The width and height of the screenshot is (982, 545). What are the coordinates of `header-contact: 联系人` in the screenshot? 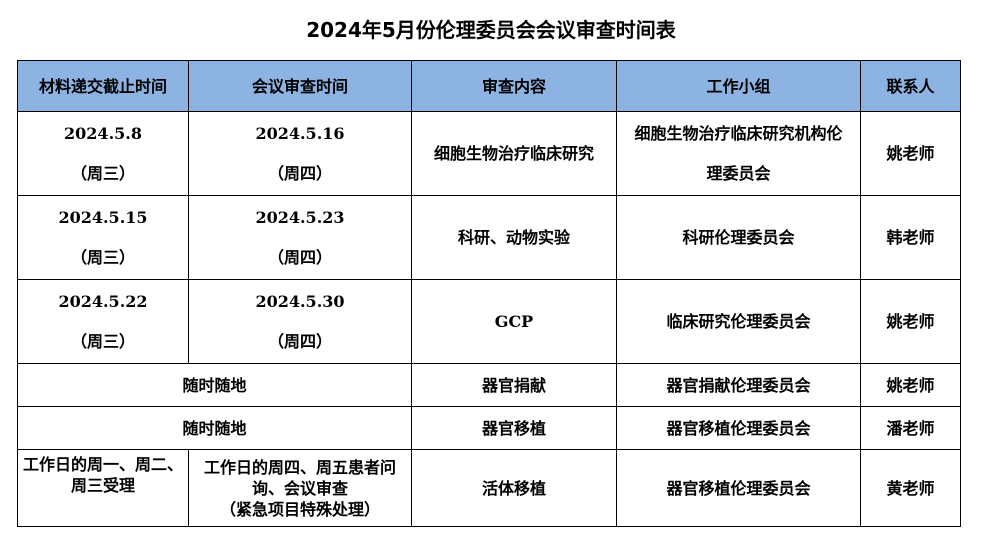 It's located at (910, 86).